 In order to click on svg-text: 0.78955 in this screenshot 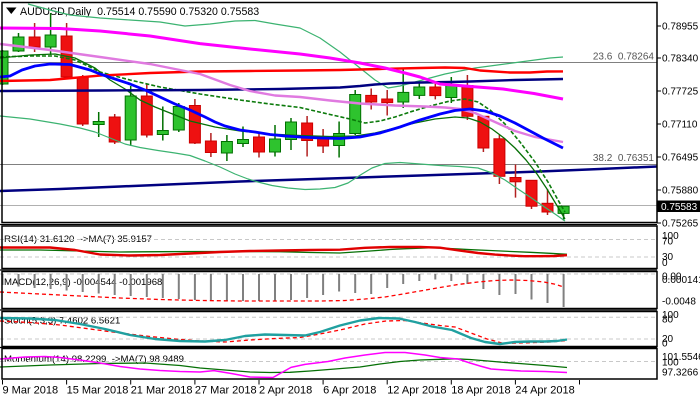, I will do `click(680, 27)`.